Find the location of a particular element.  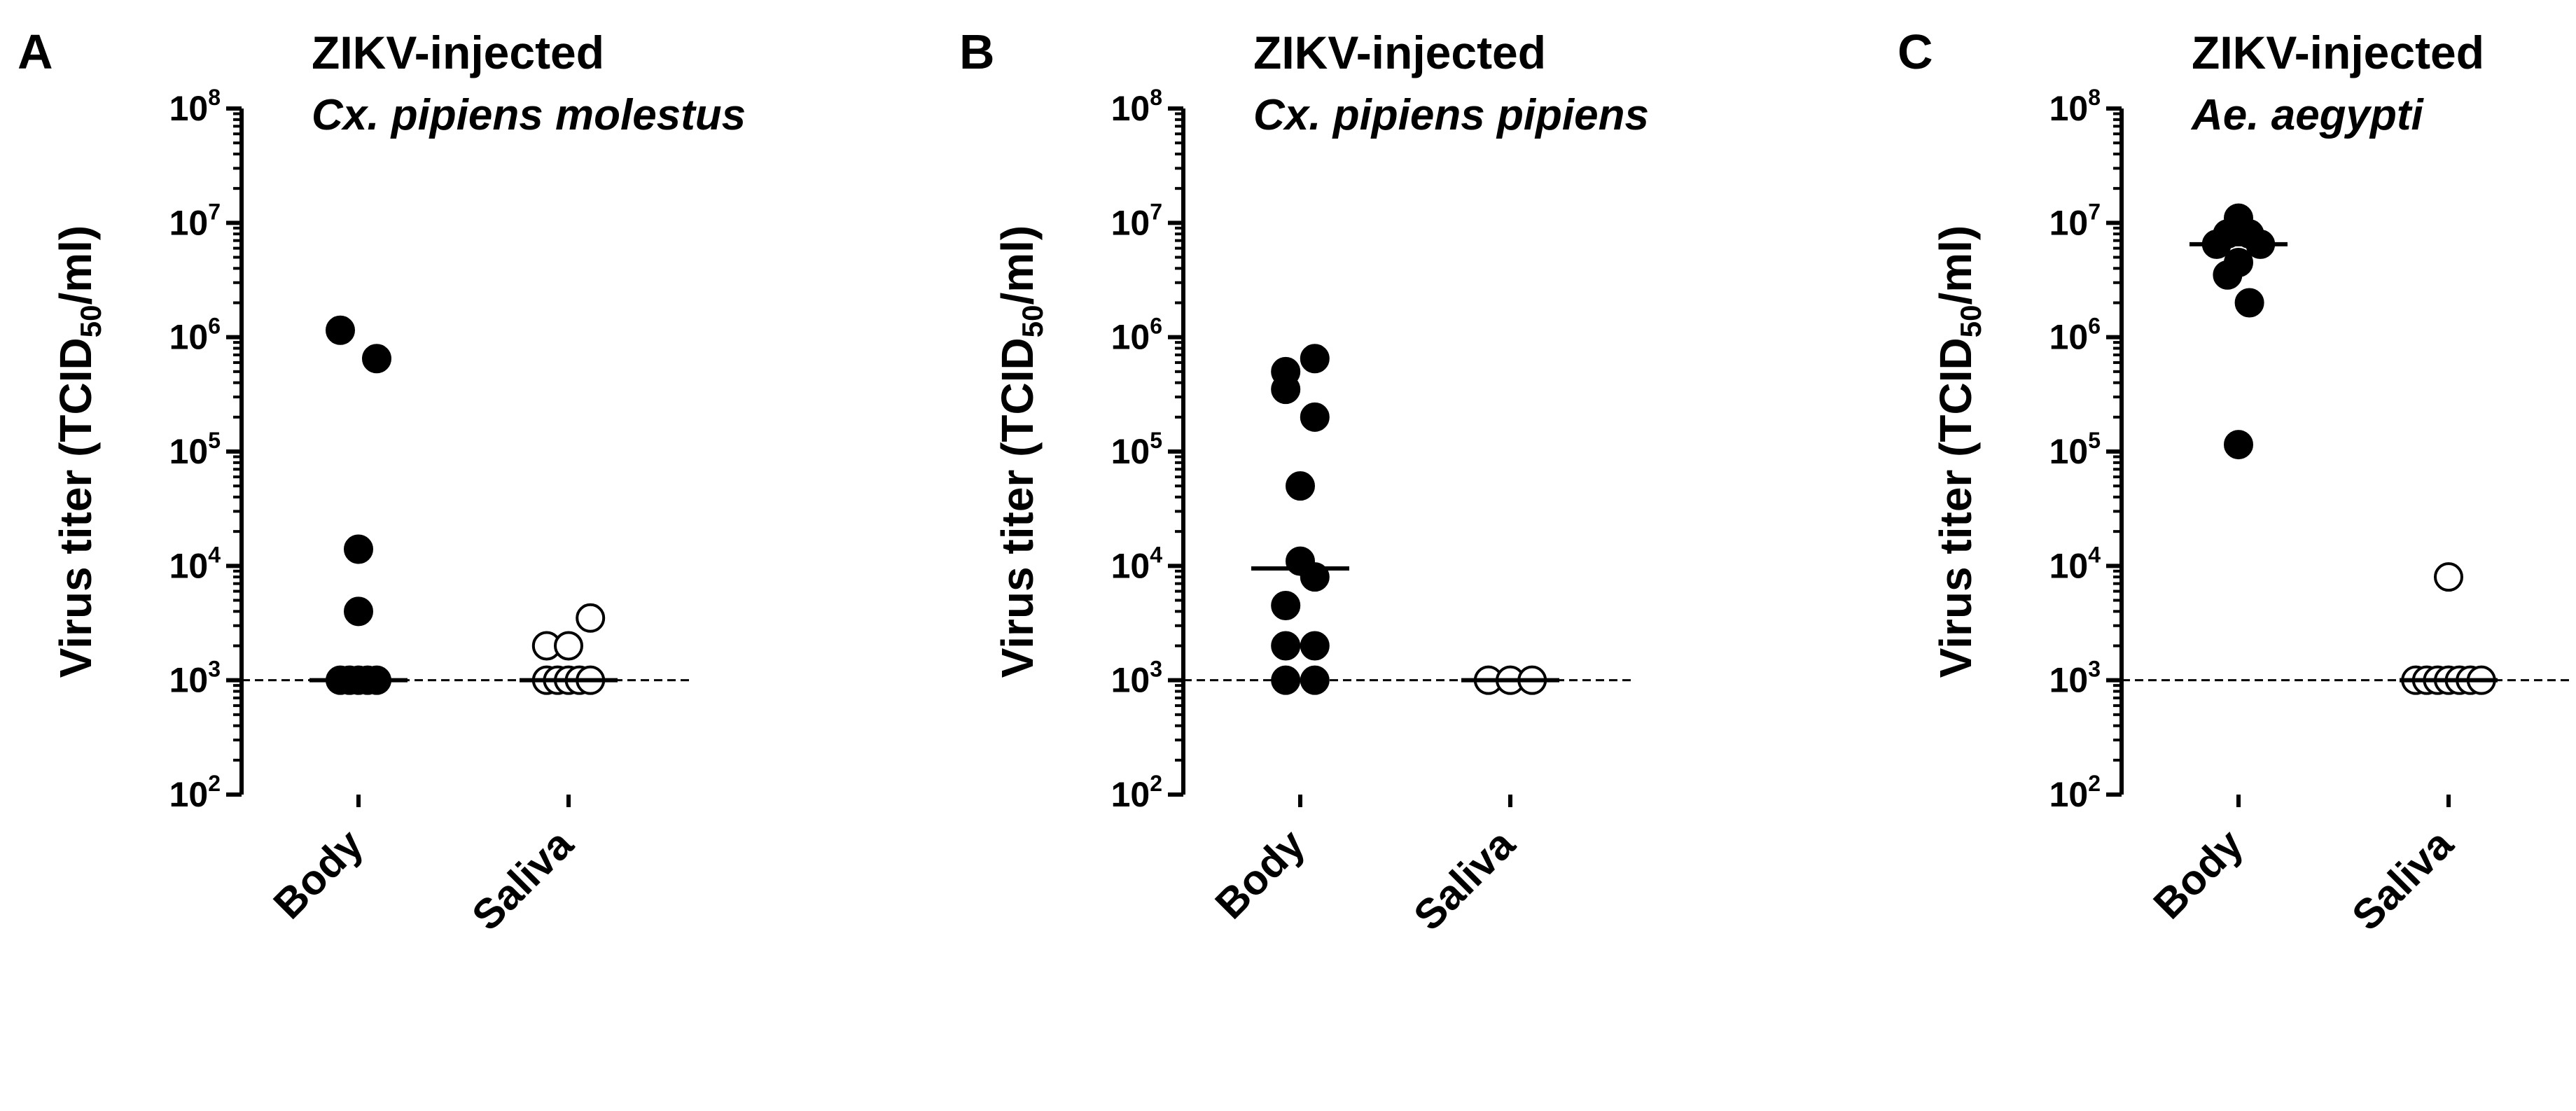

panel-label: A is located at coordinates (35, 52).